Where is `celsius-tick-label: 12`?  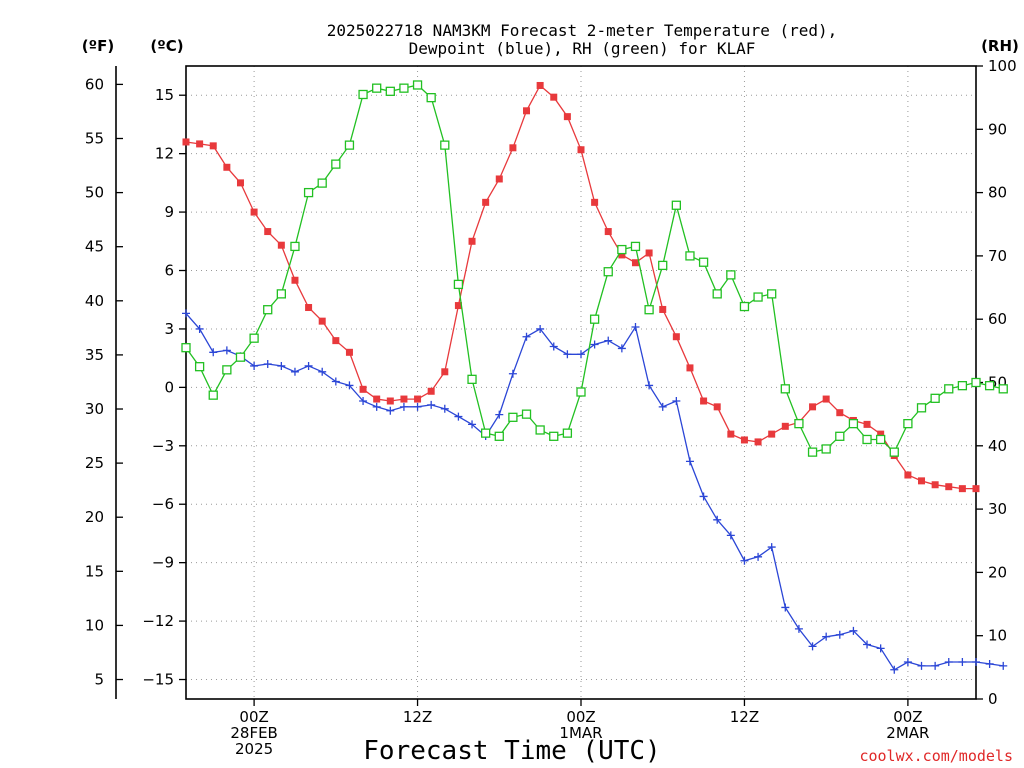
celsius-tick-label: 12 is located at coordinates (164, 154).